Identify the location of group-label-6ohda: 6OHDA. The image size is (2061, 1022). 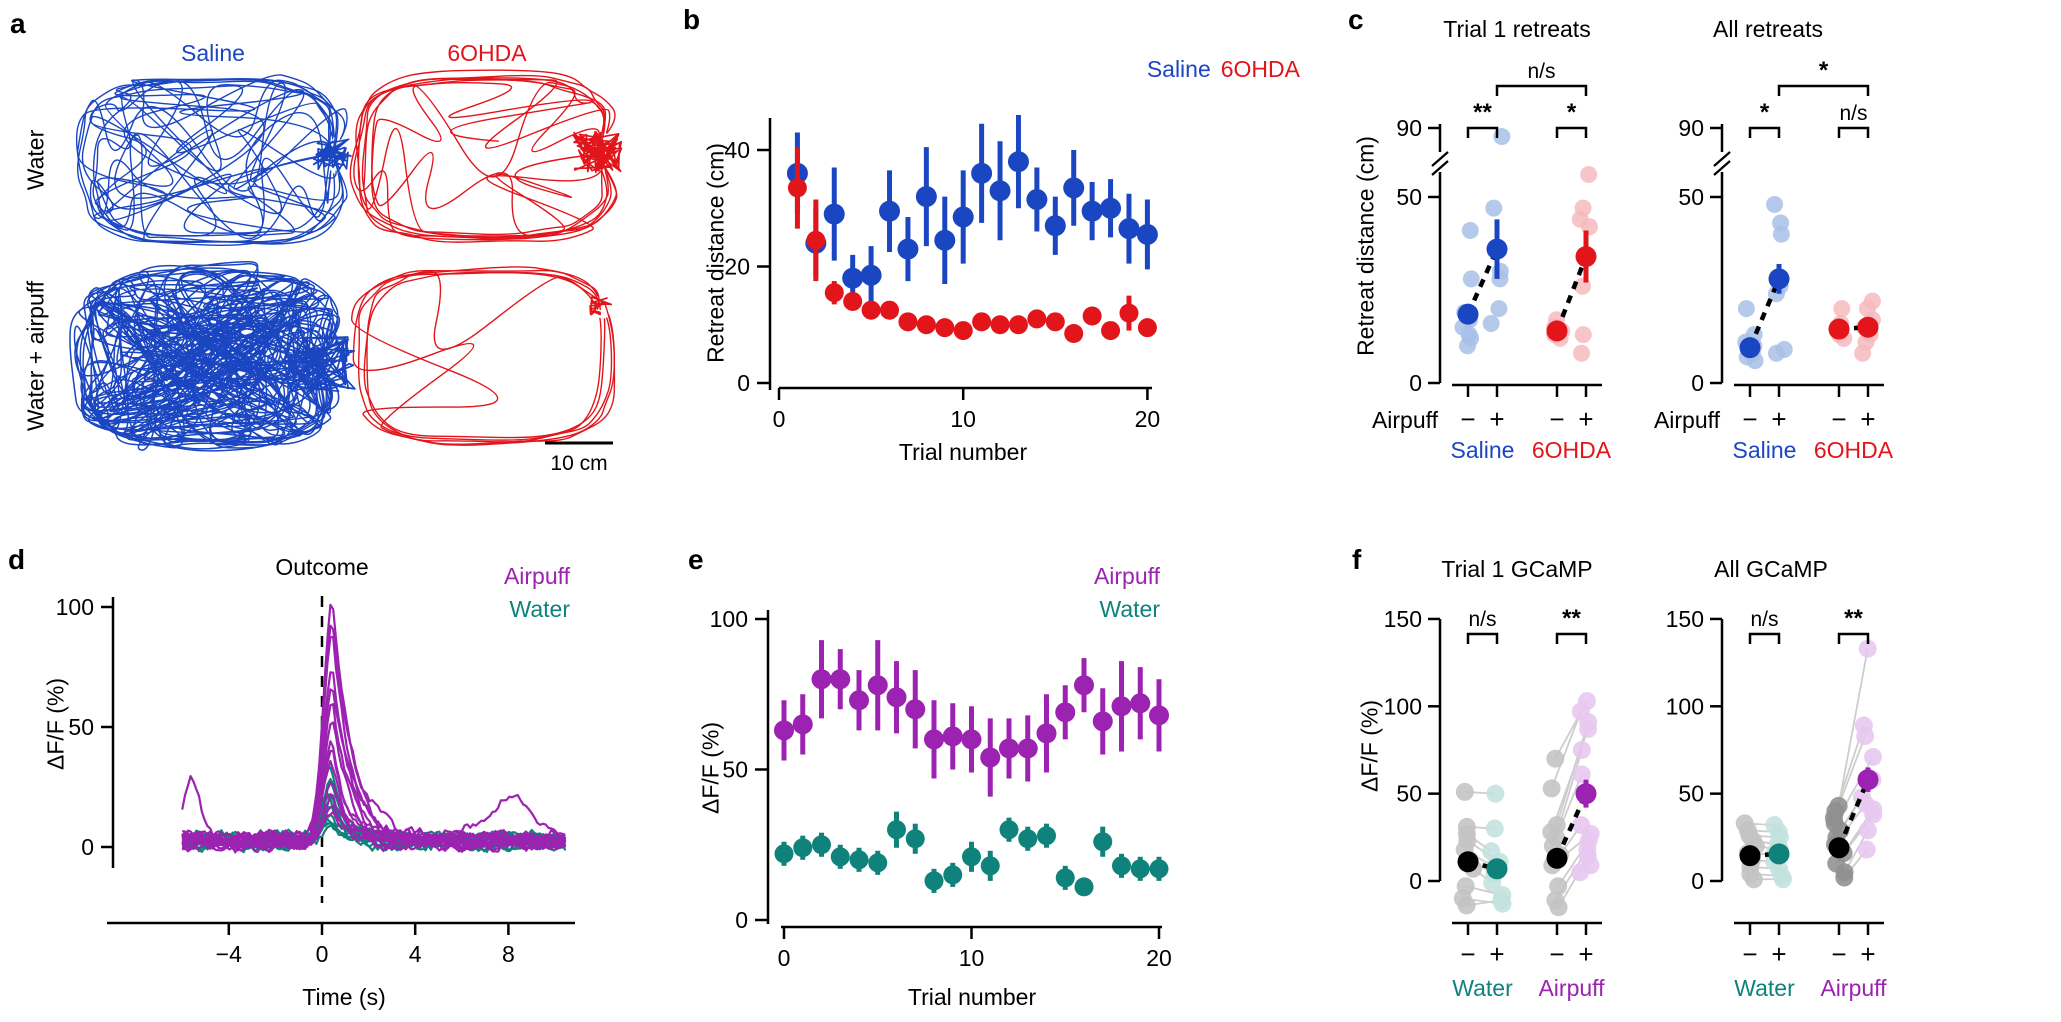
(1572, 450).